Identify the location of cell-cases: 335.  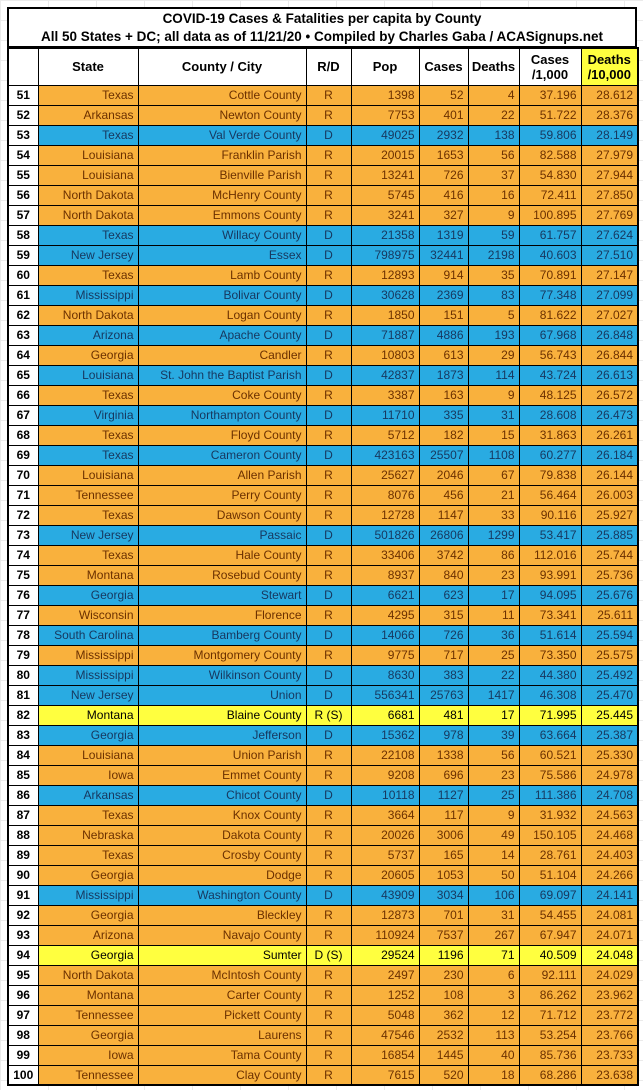
(443, 415).